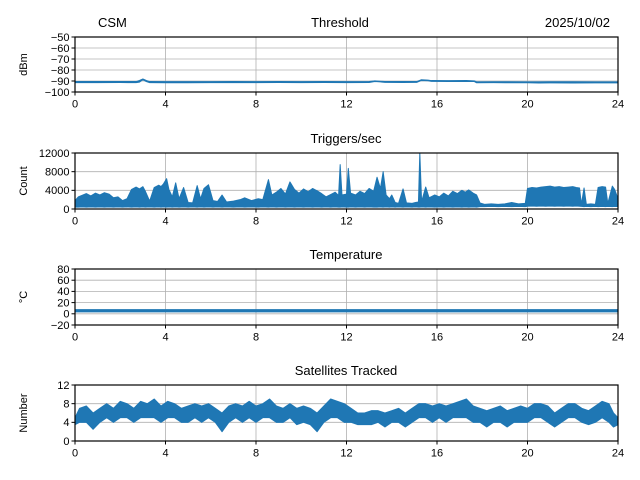 This screenshot has width=640, height=480. I want to click on y-tick-label: −50, so click(60, 38).